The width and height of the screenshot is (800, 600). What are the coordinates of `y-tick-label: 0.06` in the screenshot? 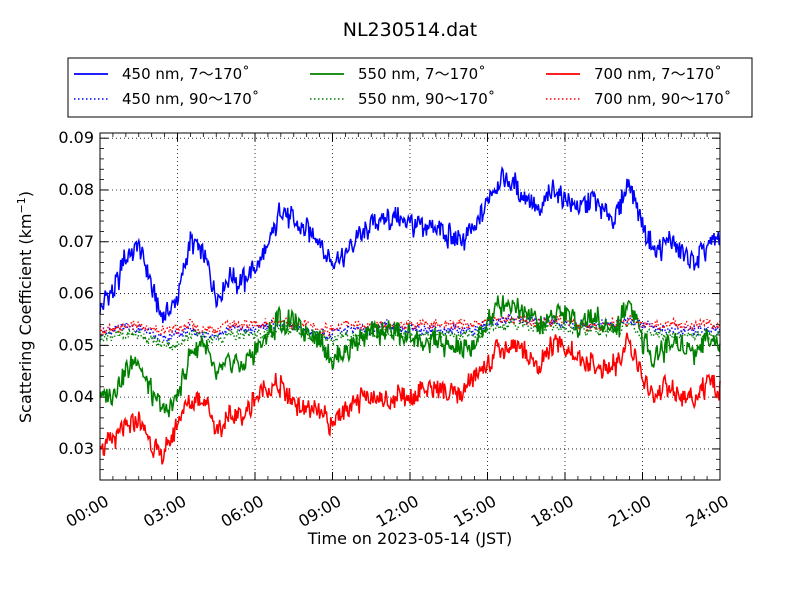 It's located at (76, 293).